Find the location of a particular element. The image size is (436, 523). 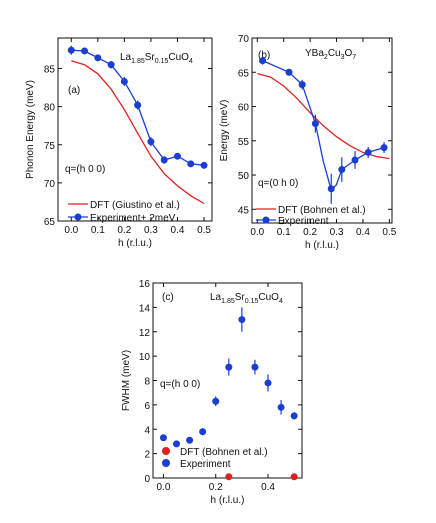

panel-label: (b) is located at coordinates (264, 55).